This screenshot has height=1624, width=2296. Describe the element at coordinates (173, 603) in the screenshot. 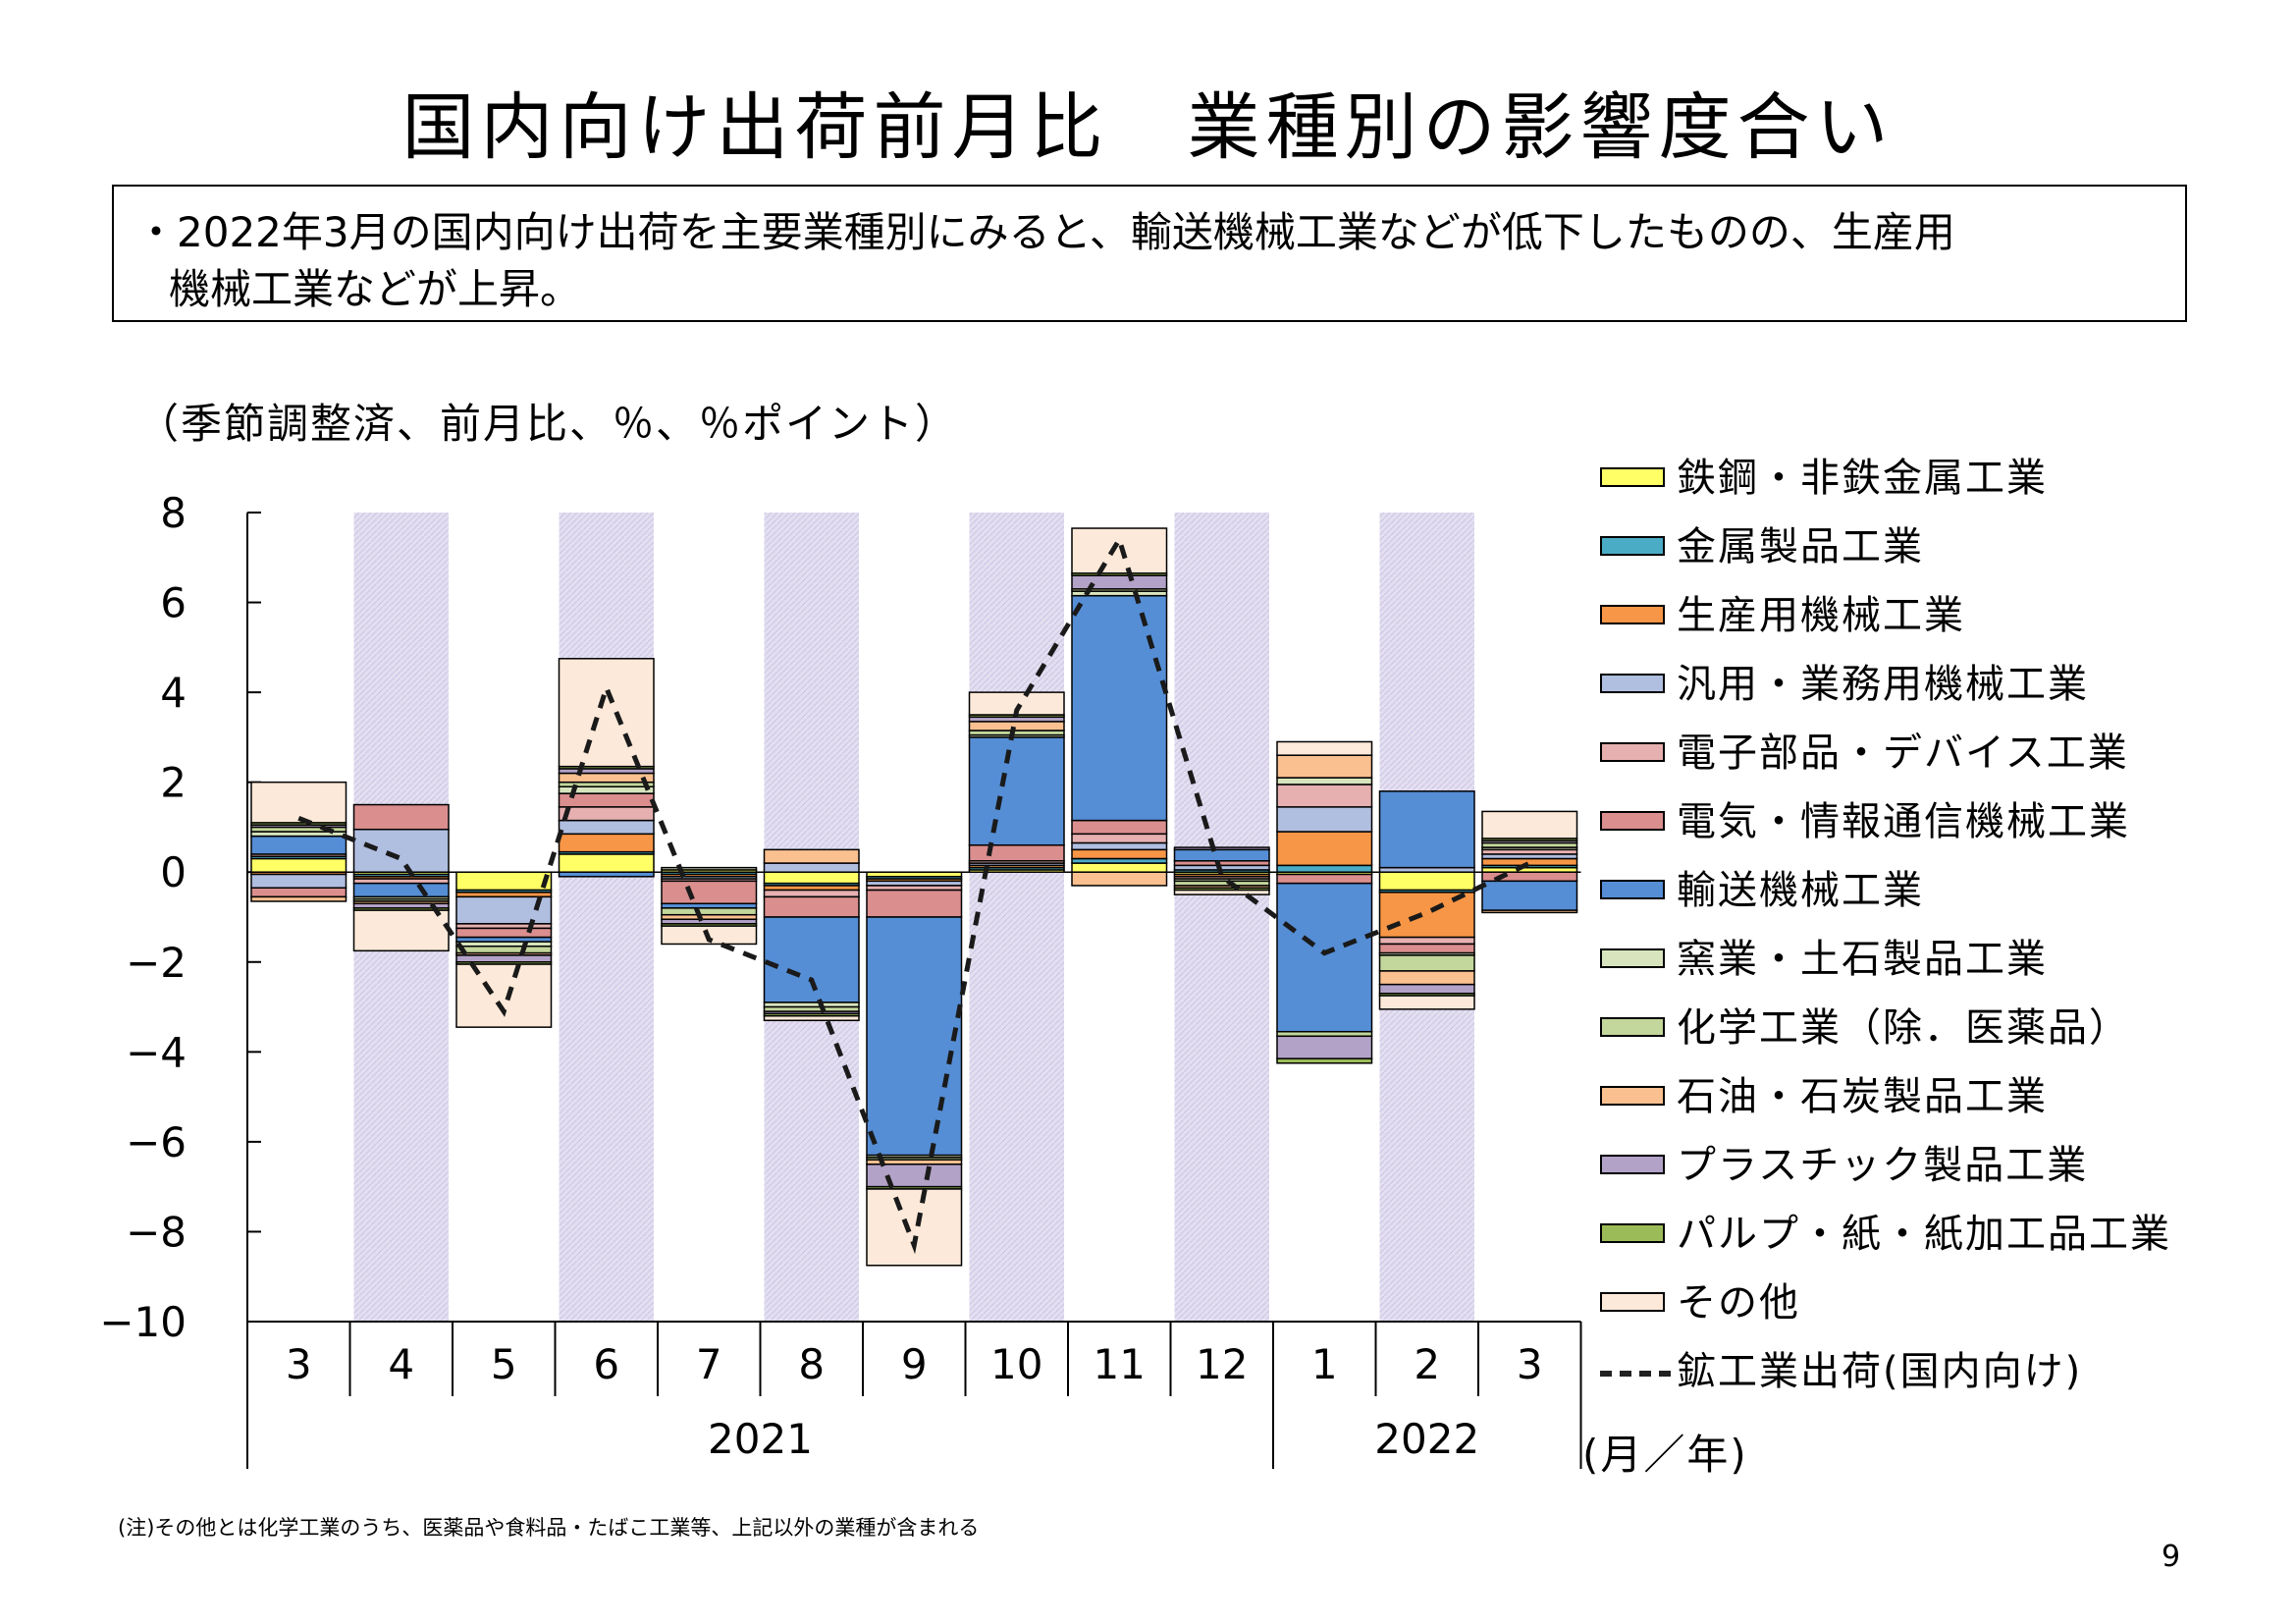

I see `y-tick-label: 6` at that location.